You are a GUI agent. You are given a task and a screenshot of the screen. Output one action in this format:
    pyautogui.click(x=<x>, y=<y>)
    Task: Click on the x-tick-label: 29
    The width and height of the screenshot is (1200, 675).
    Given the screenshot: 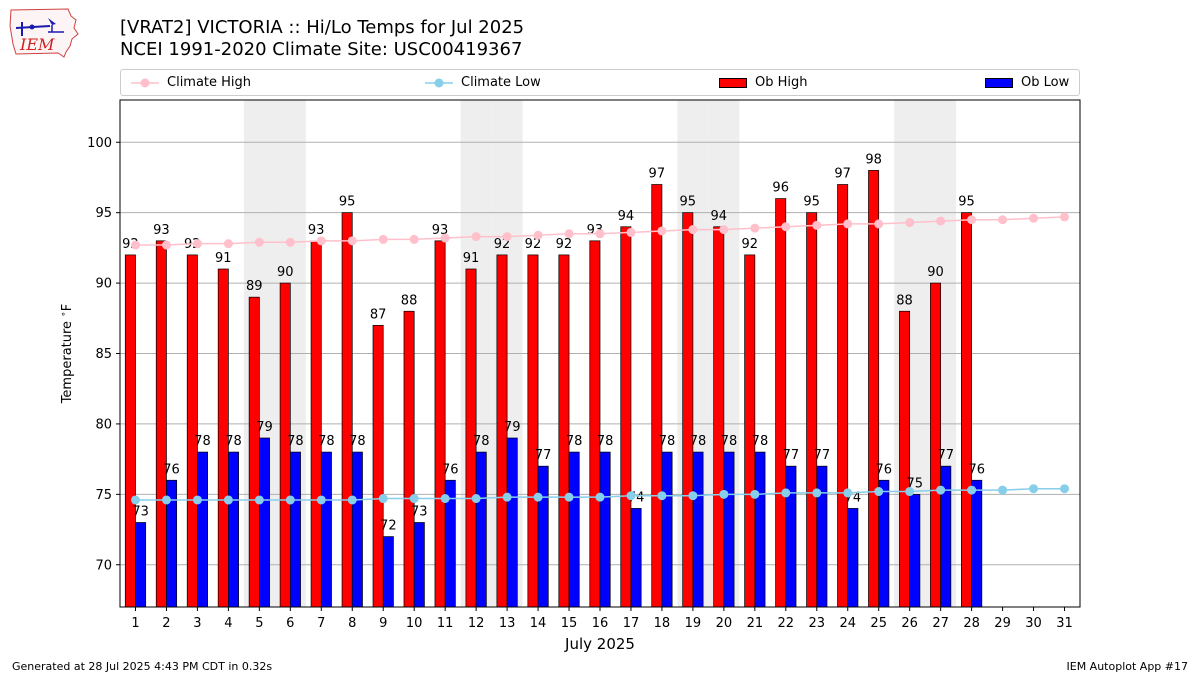 What is the action you would take?
    pyautogui.click(x=1002, y=623)
    